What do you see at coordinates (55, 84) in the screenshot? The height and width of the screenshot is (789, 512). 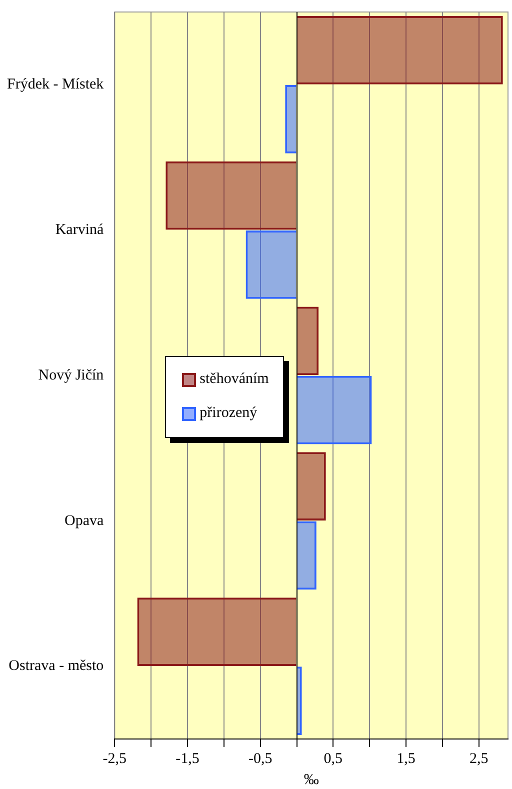 I see `y-tick-label: Frýdek - Místek` at bounding box center [55, 84].